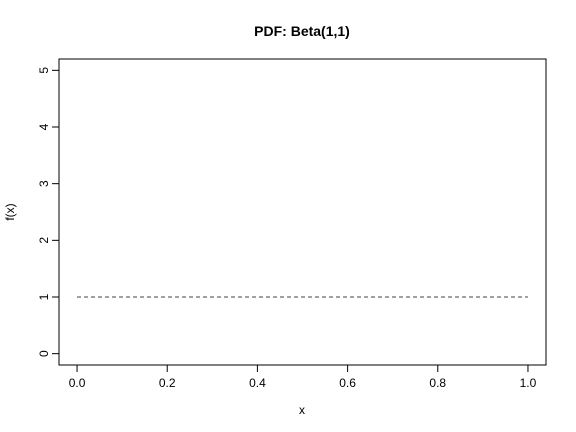  Describe the element at coordinates (303, 377) in the screenshot. I see `x-axis: 0.0 0.2 0.4 0.6 0.8 1.0` at that location.